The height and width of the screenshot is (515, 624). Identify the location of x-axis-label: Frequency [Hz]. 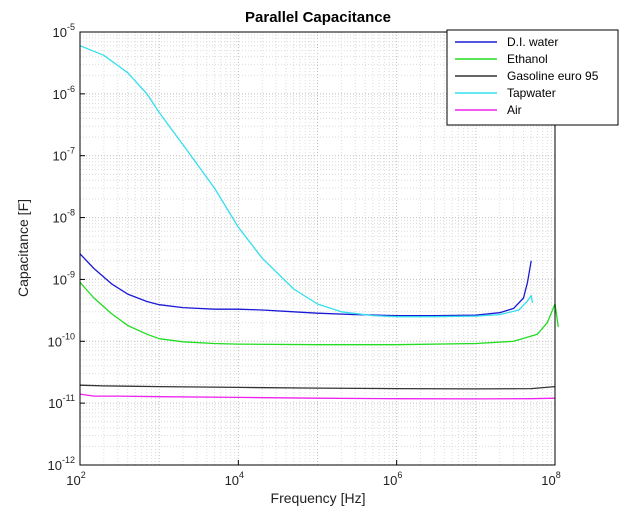
(318, 498).